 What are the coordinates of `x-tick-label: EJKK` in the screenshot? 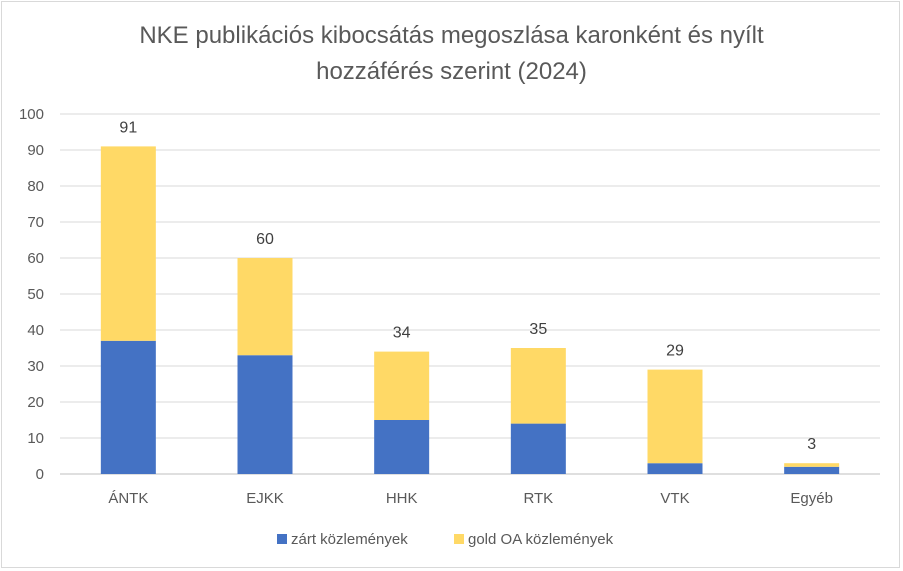 It's located at (265, 498).